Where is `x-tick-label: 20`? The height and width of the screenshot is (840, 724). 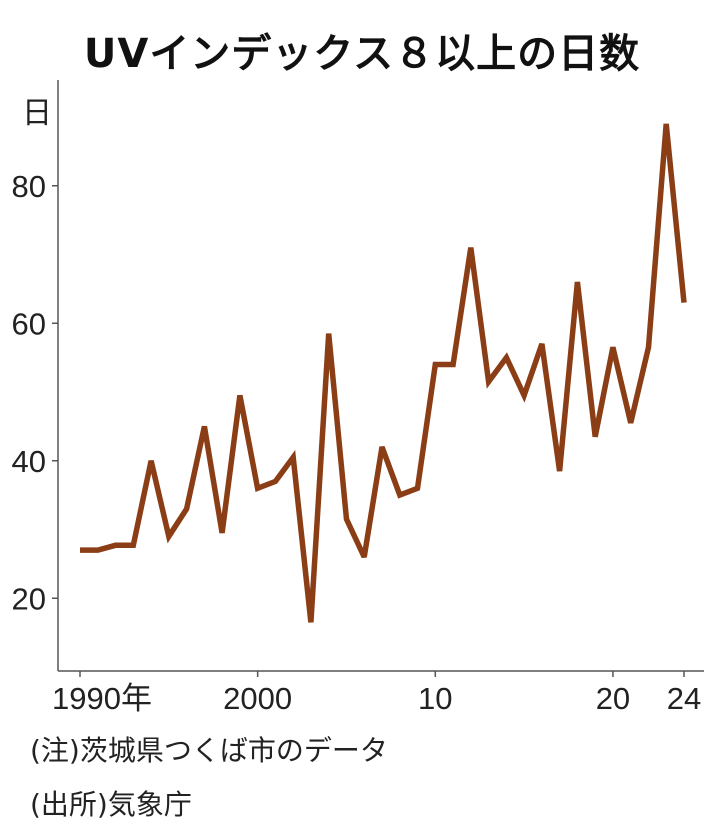 x-tick-label: 20 is located at coordinates (613, 698).